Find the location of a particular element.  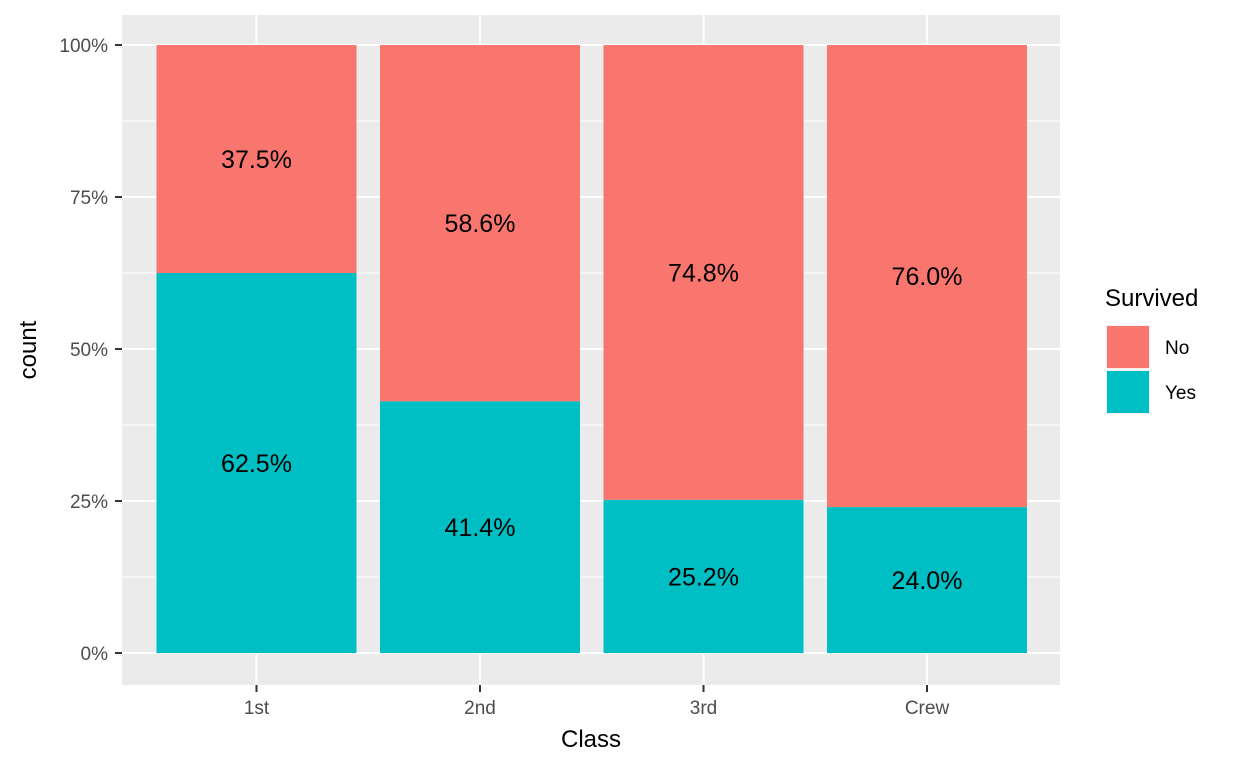

y-tick-label: 75% is located at coordinates (89, 198).